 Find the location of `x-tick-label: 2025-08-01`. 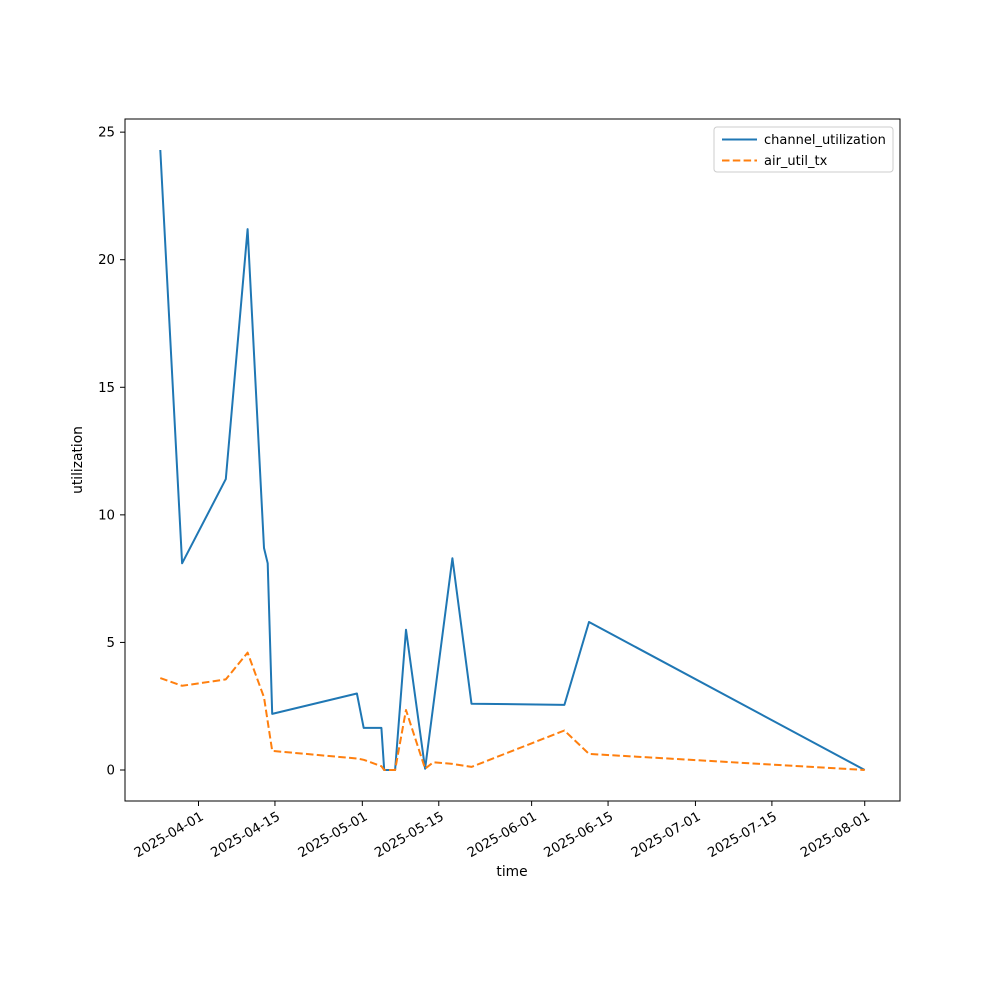

x-tick-label: 2025-08-01 is located at coordinates (835, 835).